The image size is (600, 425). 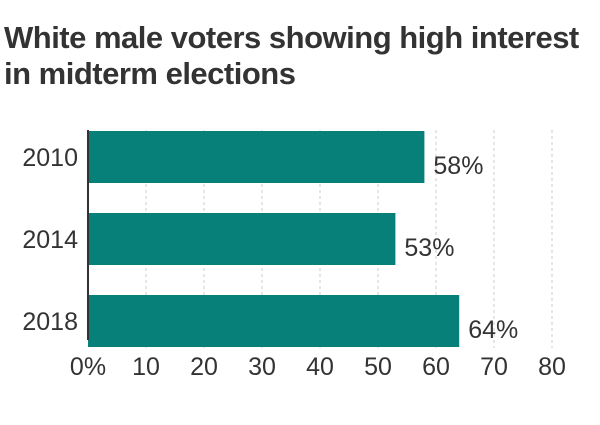 I want to click on category-label-2018: 2018, so click(x=50, y=322).